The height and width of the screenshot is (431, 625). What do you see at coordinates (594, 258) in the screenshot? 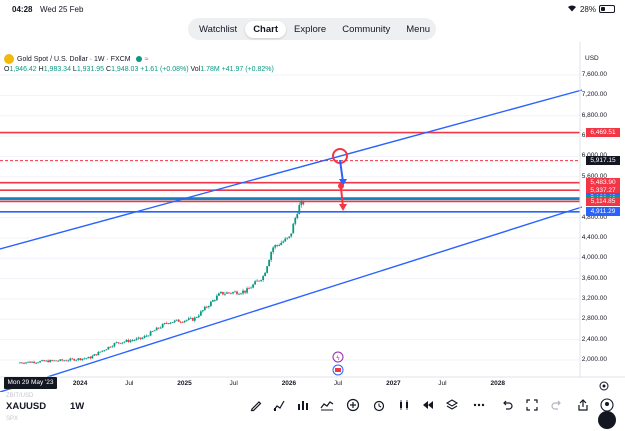
I see `price-axis-label: 4,000.00` at bounding box center [594, 258].